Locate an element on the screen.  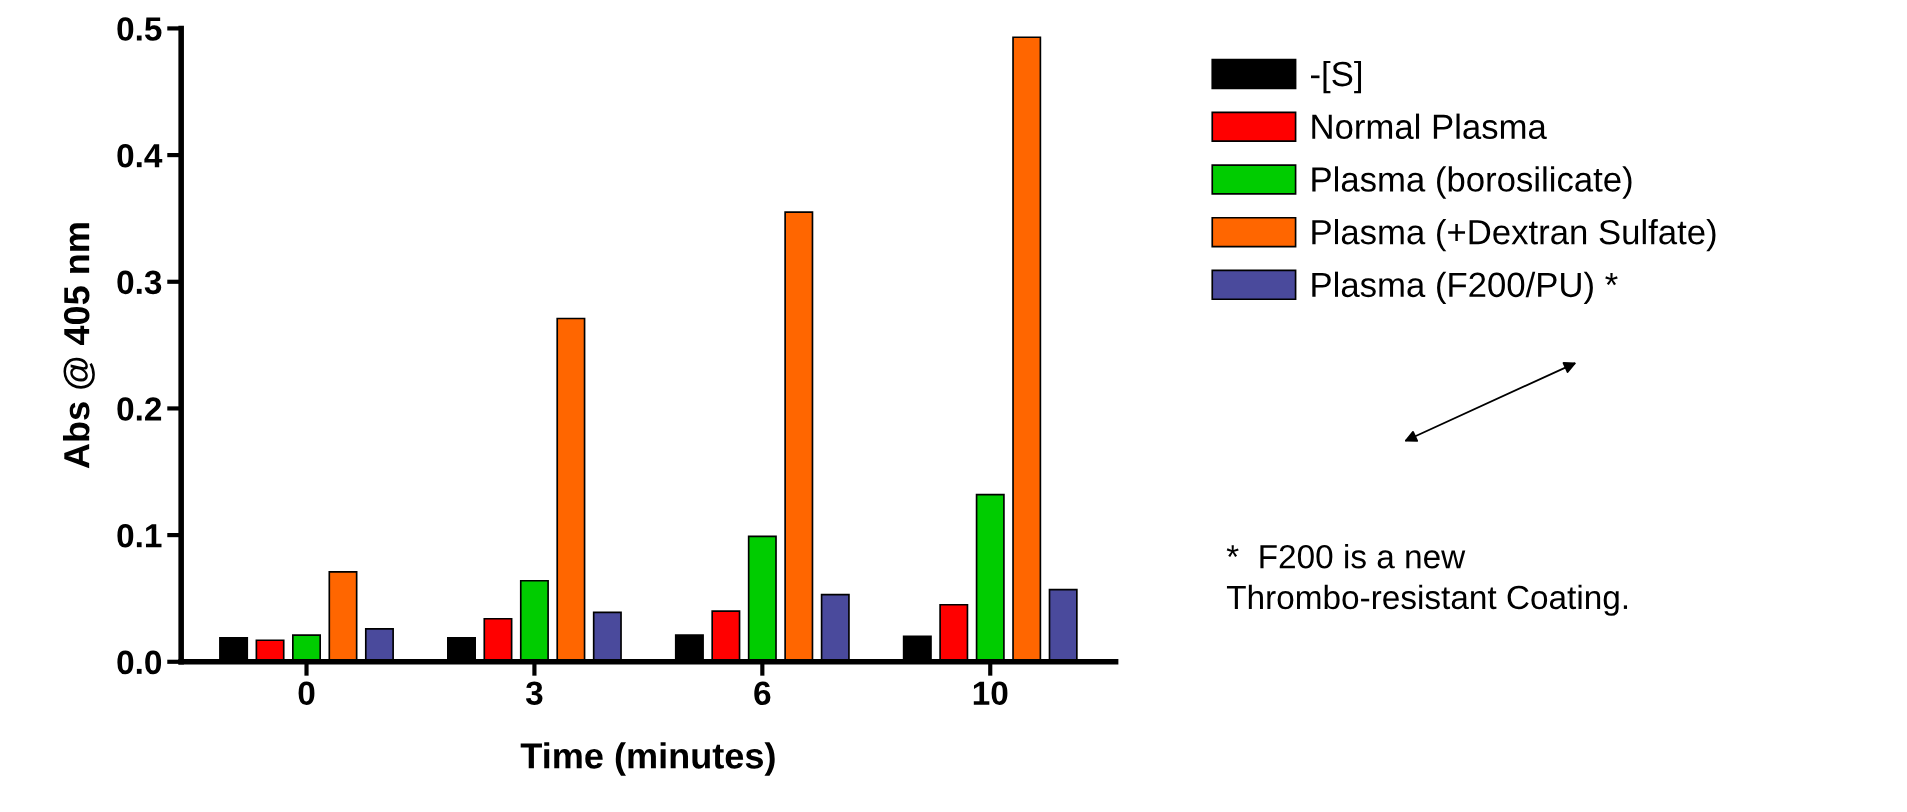
y-tick-label: 0.4 is located at coordinates (140, 155).